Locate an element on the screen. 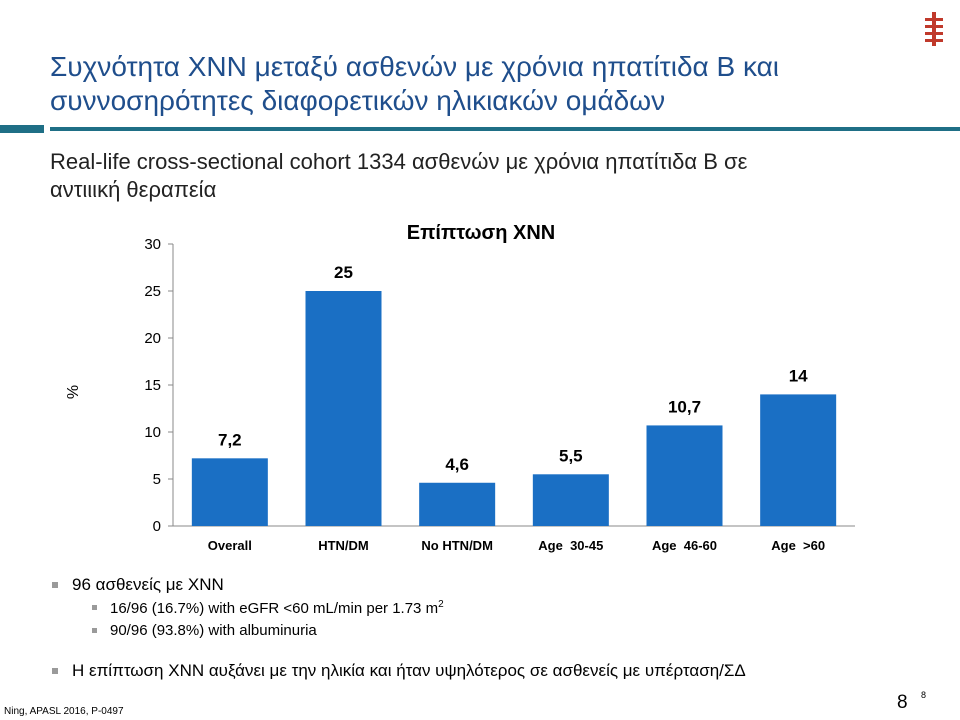 The width and height of the screenshot is (960, 720). x-tick-label: HTN/DM is located at coordinates (343, 545).